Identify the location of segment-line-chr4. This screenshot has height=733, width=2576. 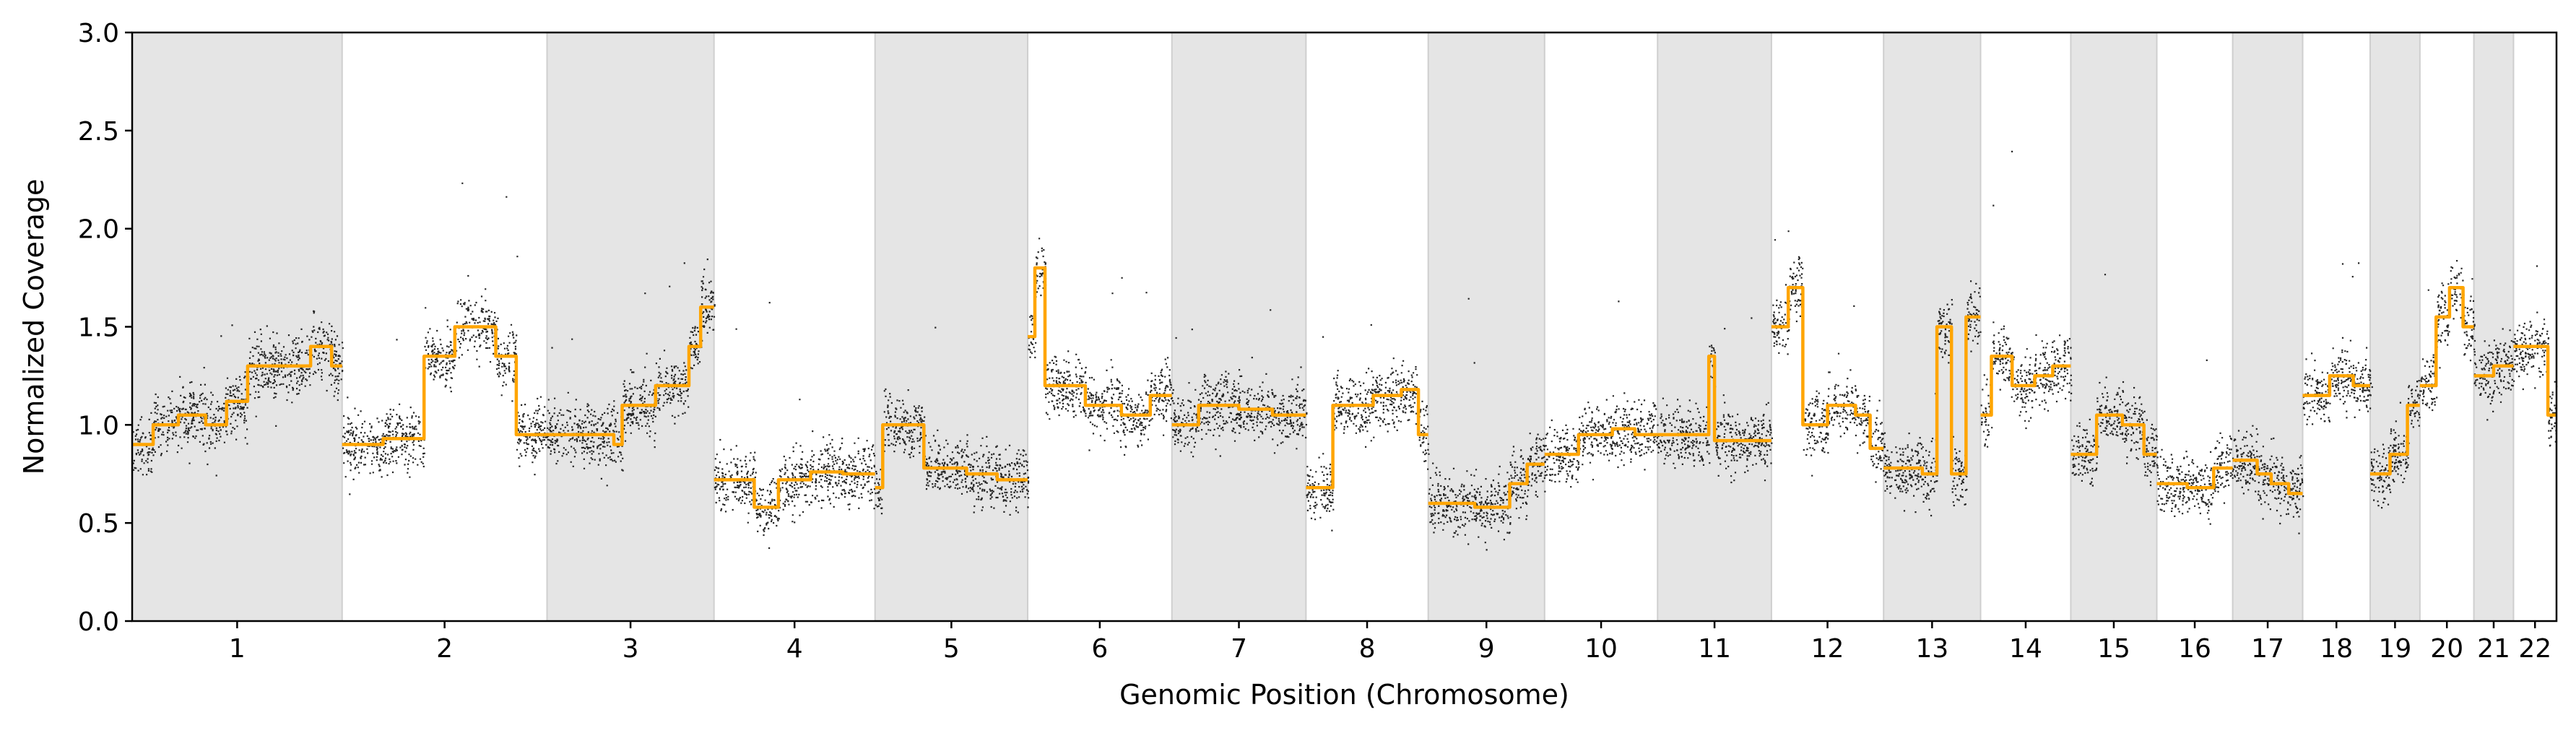
(794, 489).